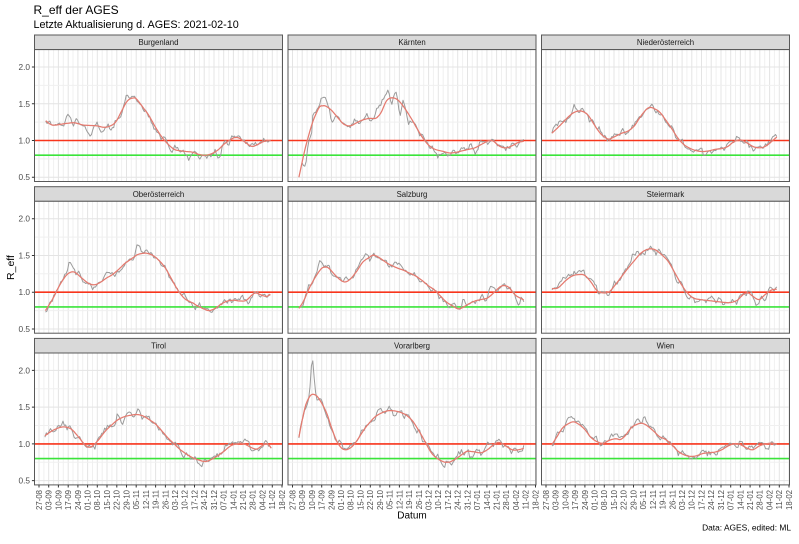 Image resolution: width=799 pixels, height=544 pixels. Describe the element at coordinates (412, 194) in the screenshot. I see `svg-text: Salzburg` at that location.